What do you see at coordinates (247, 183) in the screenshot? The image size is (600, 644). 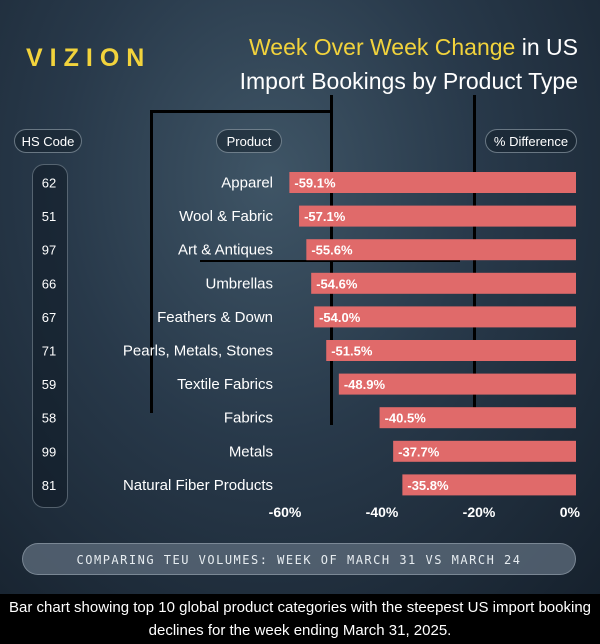 I see `category-label: Apparel` at bounding box center [247, 183].